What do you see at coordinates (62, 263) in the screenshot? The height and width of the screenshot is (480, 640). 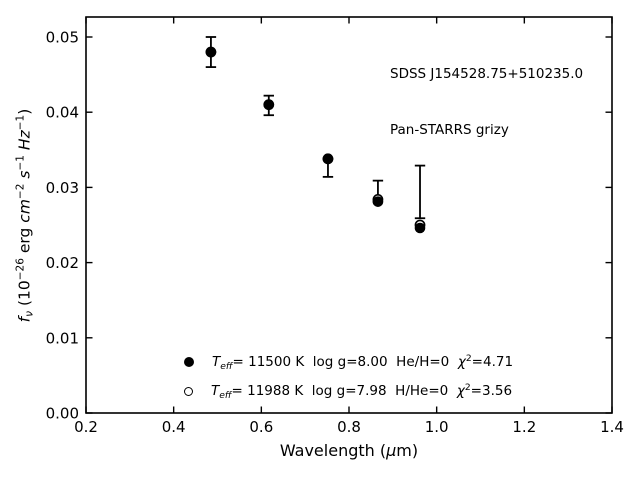 I see `y-tick-label: 0.02` at bounding box center [62, 263].